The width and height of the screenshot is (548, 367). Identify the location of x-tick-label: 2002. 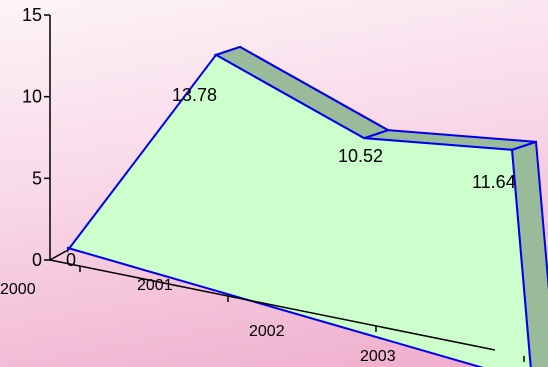
(267, 331).